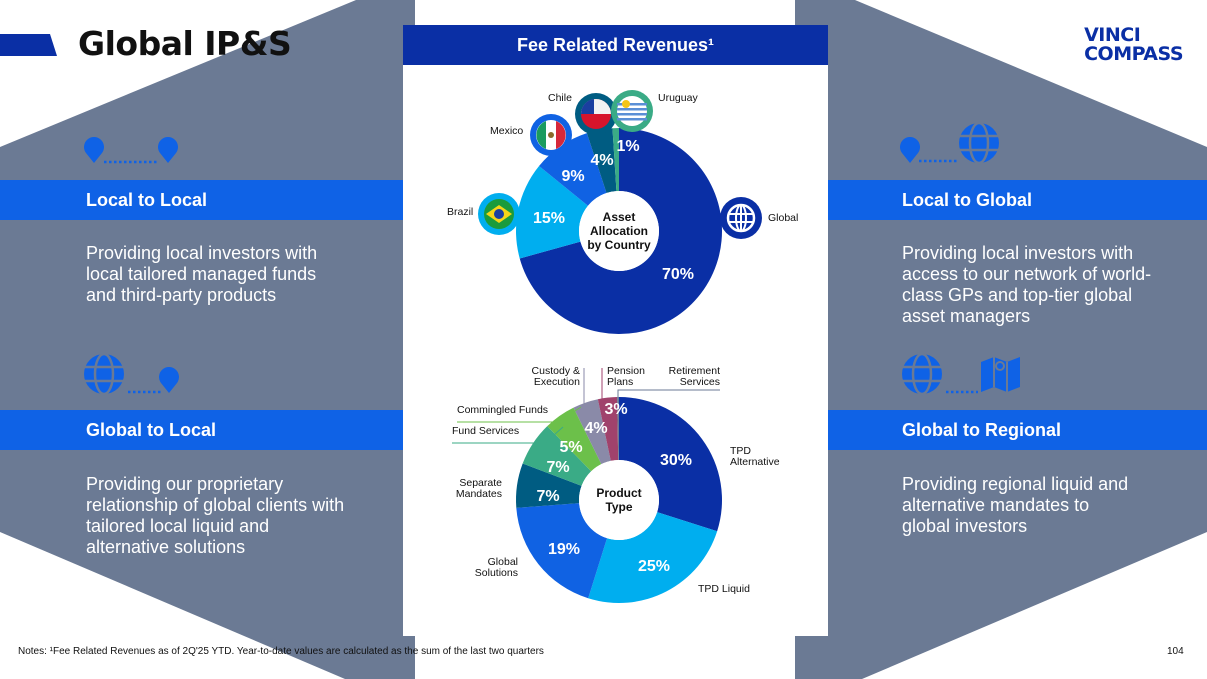 This screenshot has height=679, width=1207. I want to click on value-label-tpd-liquid: 25%, so click(654, 566).